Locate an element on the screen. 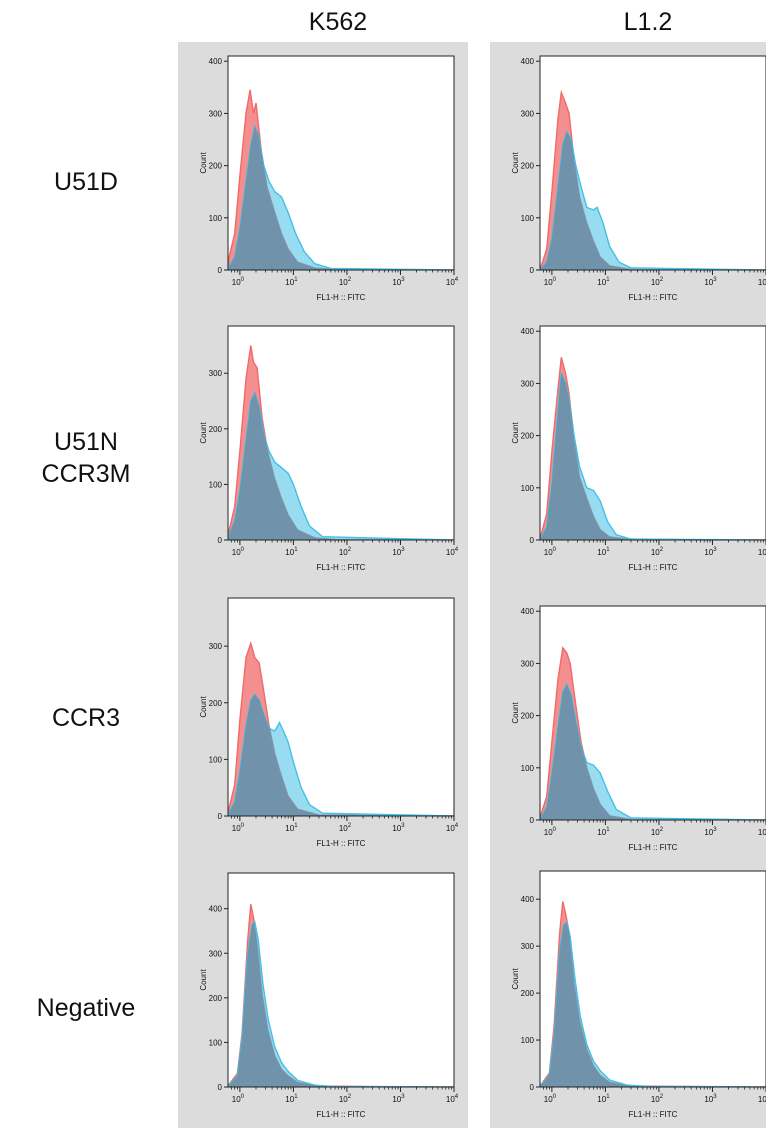 The height and width of the screenshot is (1132, 766). row-header-line: U51D is located at coordinates (86, 182).